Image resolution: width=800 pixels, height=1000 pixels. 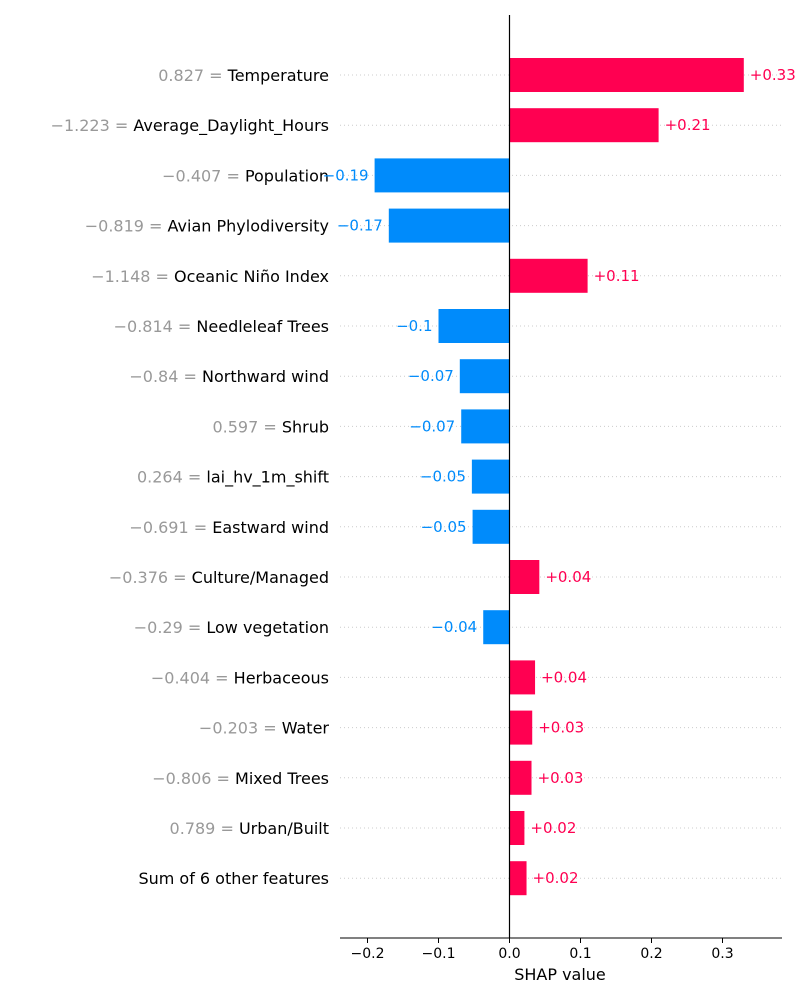 I want to click on feature-name: Sum of 6 other features, so click(x=233, y=878).